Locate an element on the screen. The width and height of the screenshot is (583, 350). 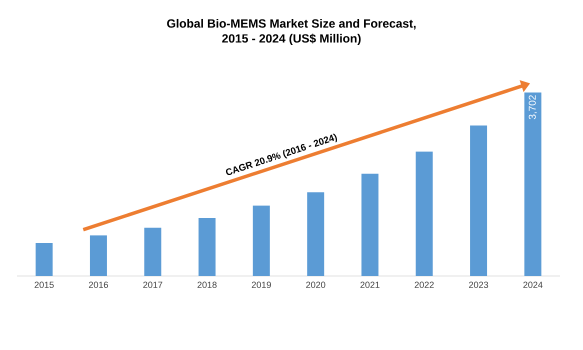
x-tick-label: 2017 is located at coordinates (152, 285).